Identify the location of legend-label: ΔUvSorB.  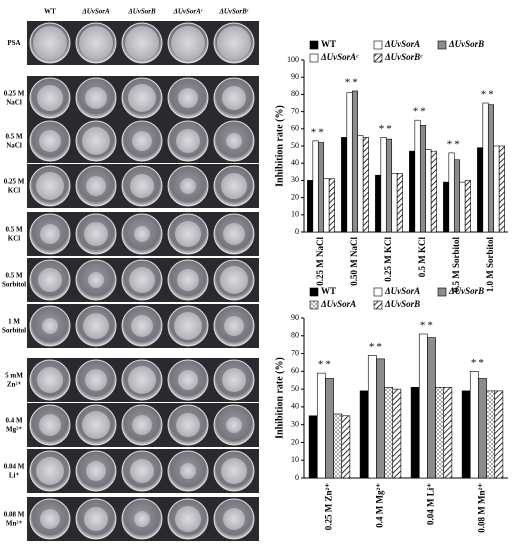
(466, 44).